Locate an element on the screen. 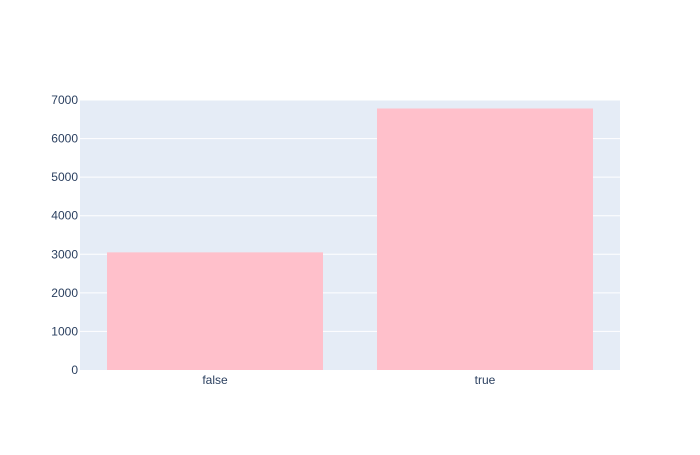 This screenshot has width=700, height=455. y-tick-label: 5000 is located at coordinates (64, 177).